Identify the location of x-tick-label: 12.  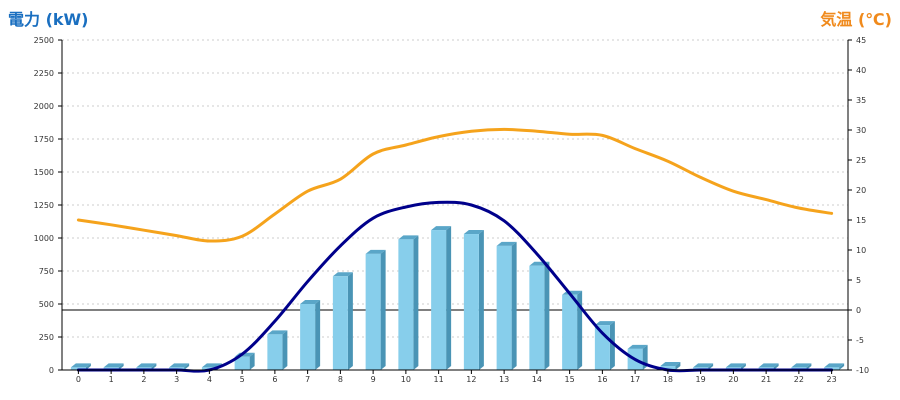
(471, 379).